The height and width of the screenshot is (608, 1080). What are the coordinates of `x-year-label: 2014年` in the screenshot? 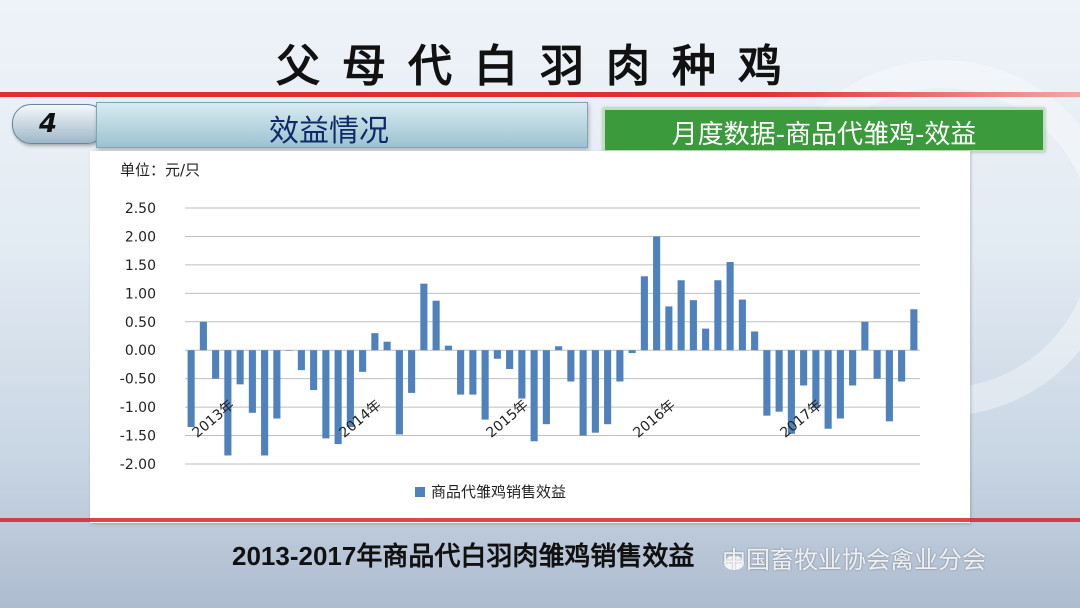 It's located at (360, 419).